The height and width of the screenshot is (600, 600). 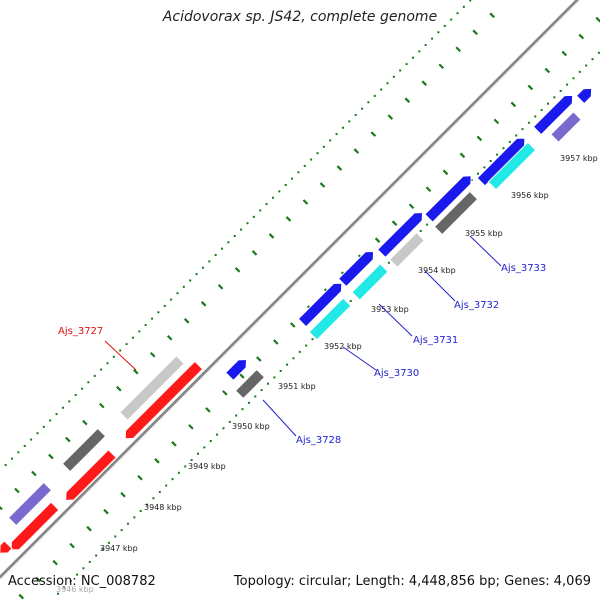 I want to click on scale-label: 3956 kbp, so click(x=530, y=195).